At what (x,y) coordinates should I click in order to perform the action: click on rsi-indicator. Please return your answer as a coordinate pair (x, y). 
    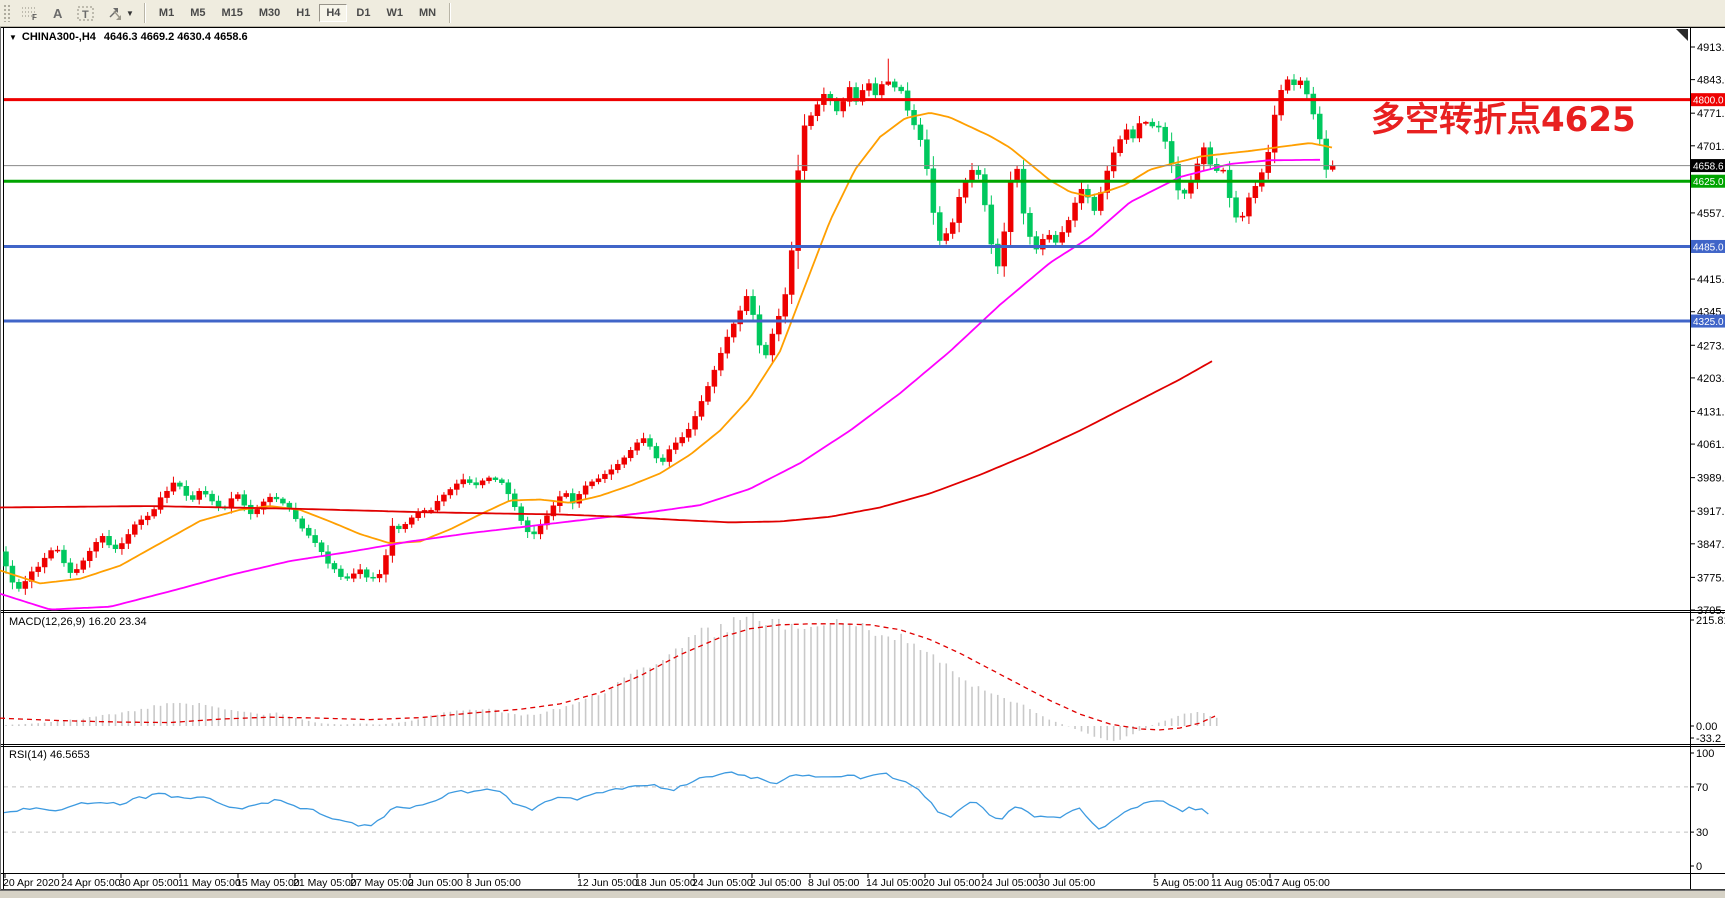
    Looking at the image, I should click on (846, 802).